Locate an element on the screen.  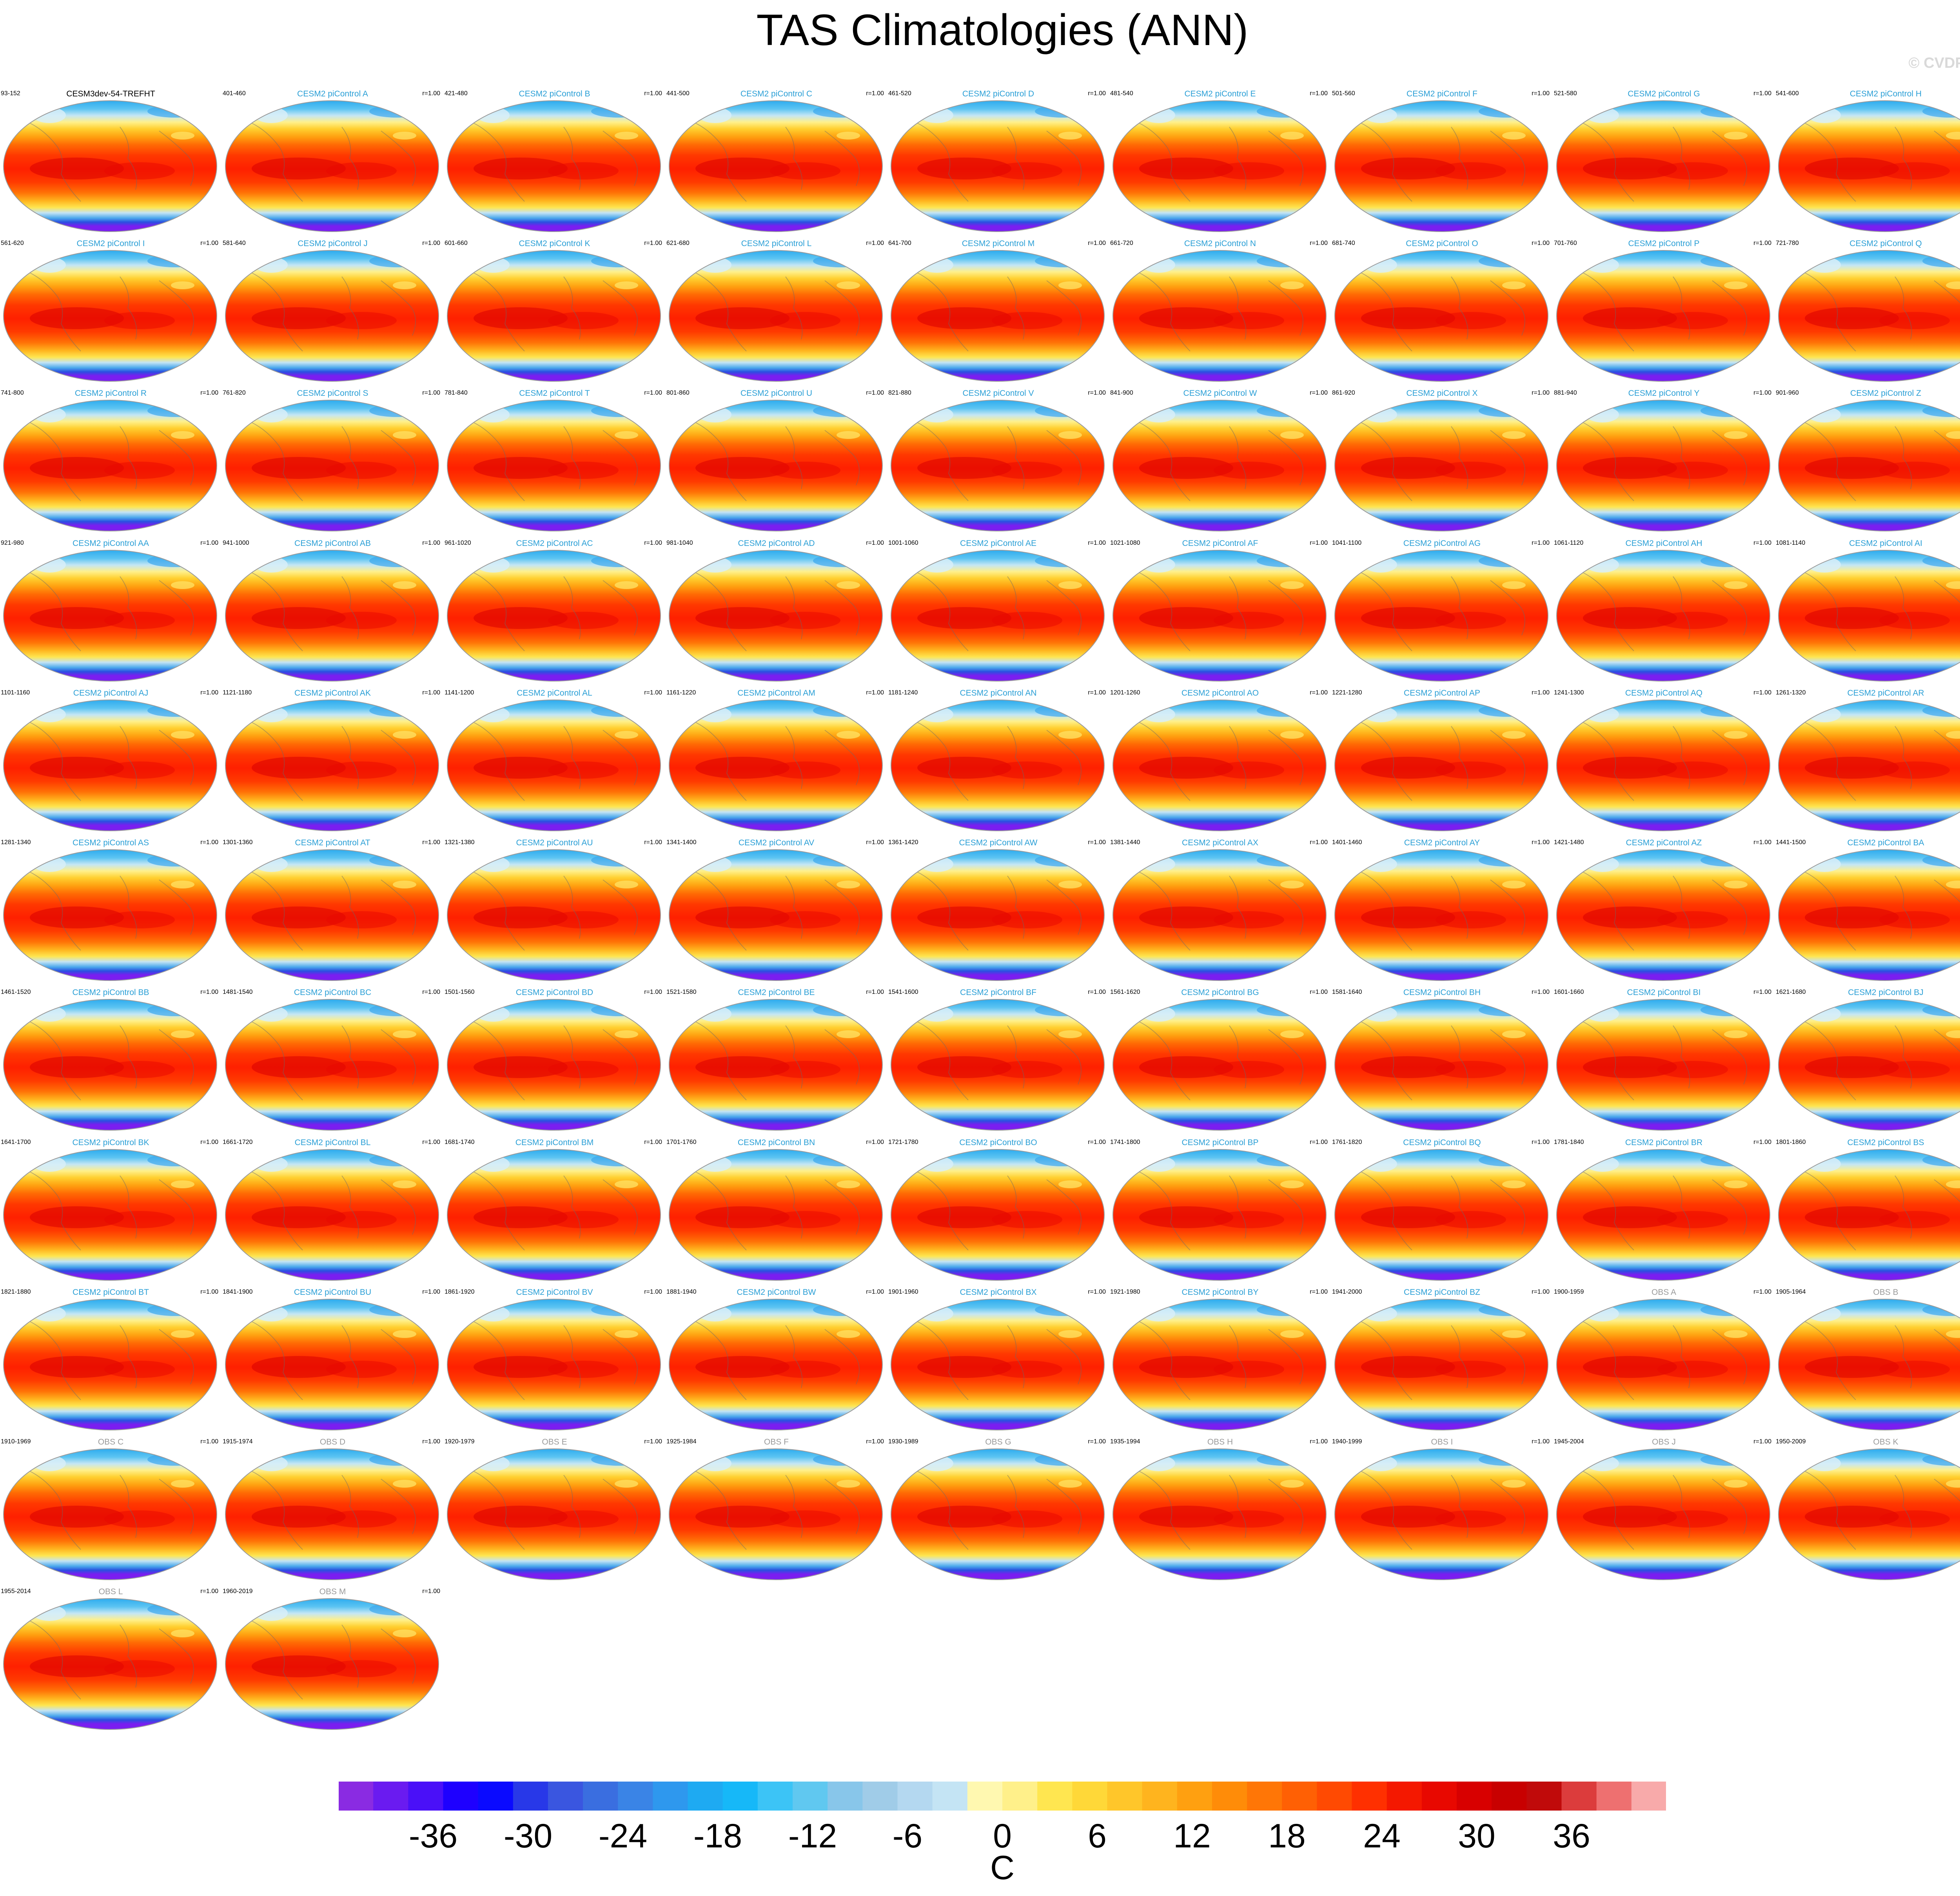
panel-title: CESM2 piControl BZ is located at coordinates (1442, 1292).